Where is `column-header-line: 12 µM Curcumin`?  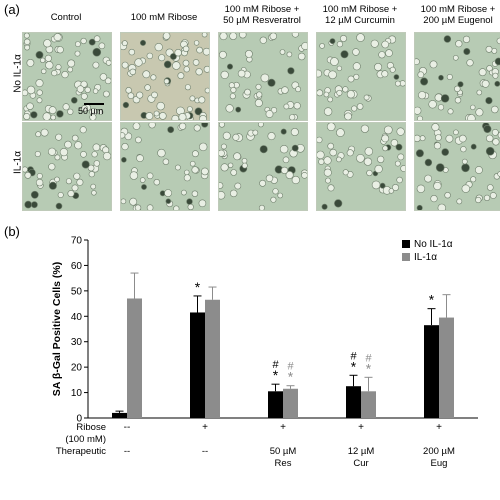
column-header-line: 12 µM Curcumin is located at coordinates (360, 20).